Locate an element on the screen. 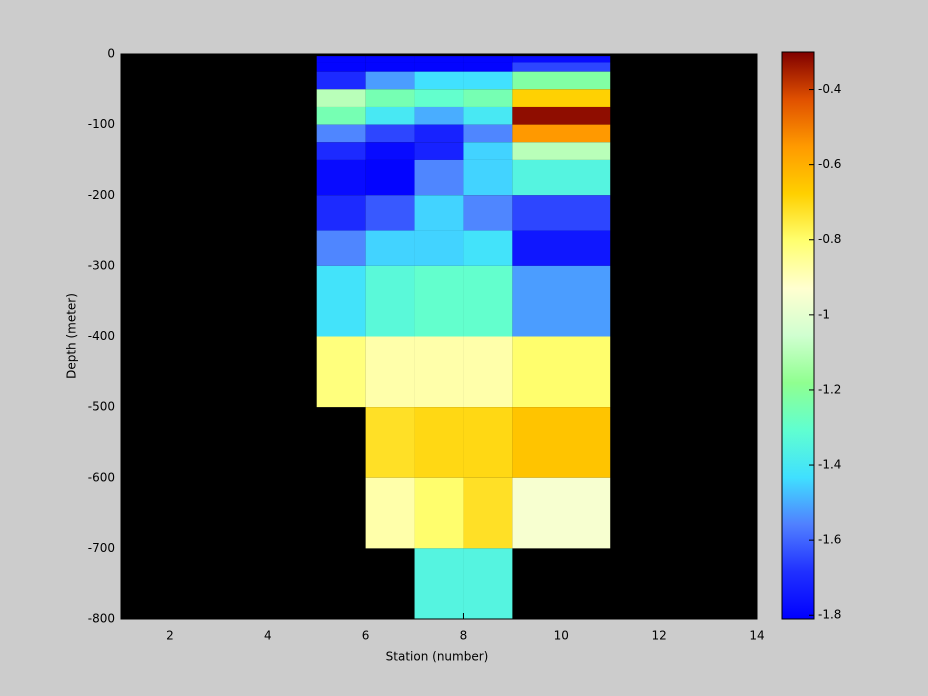 The image size is (928, 696). y-tick-label: -300 is located at coordinates (101, 265).